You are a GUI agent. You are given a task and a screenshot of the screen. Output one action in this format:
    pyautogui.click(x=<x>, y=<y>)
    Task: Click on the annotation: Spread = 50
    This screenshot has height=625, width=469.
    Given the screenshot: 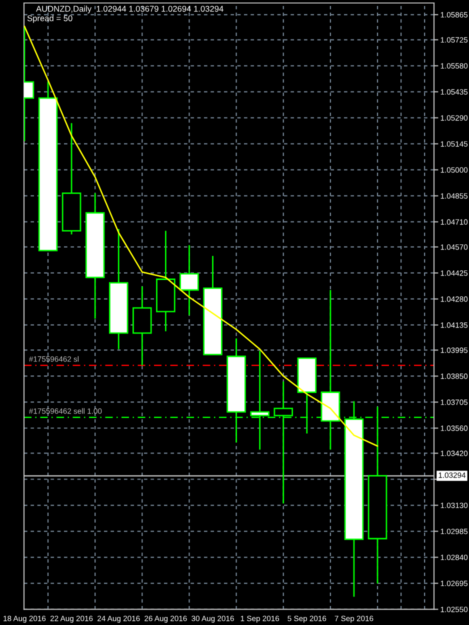 What is the action you would take?
    pyautogui.click(x=49, y=19)
    